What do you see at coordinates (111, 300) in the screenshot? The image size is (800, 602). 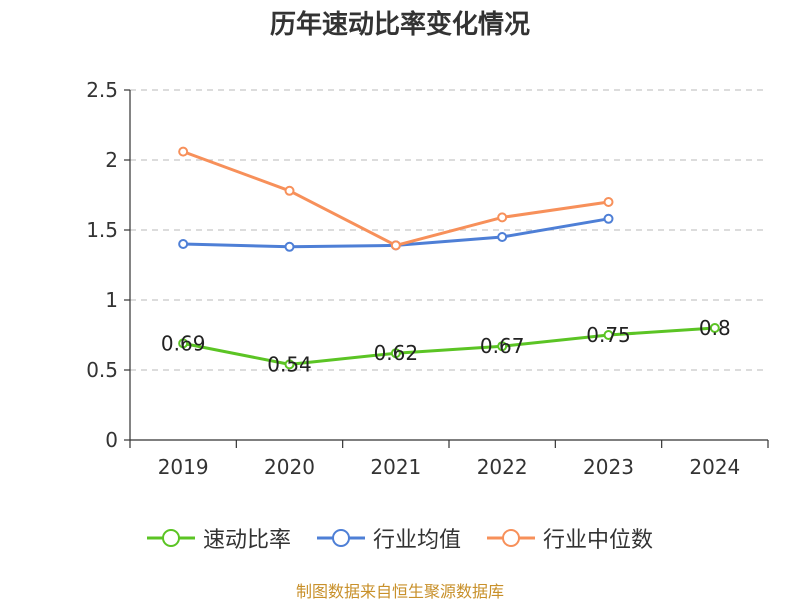 I see `y-tick-label: 1` at bounding box center [111, 300].